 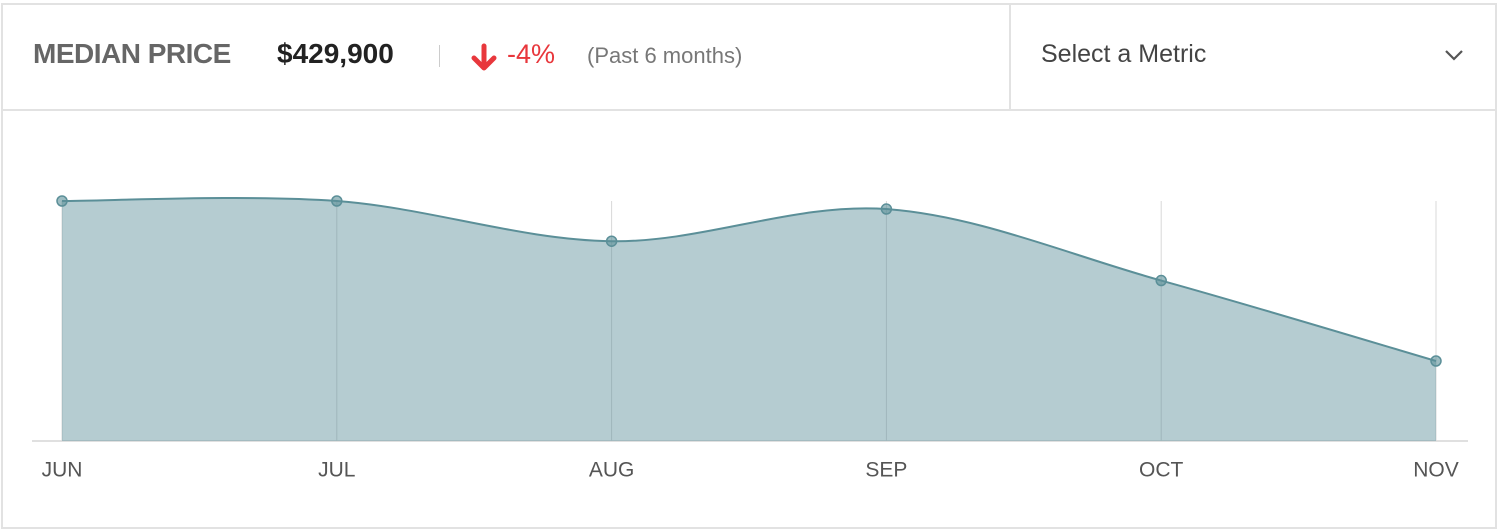 I want to click on down-arrow-icon, so click(x=484, y=57).